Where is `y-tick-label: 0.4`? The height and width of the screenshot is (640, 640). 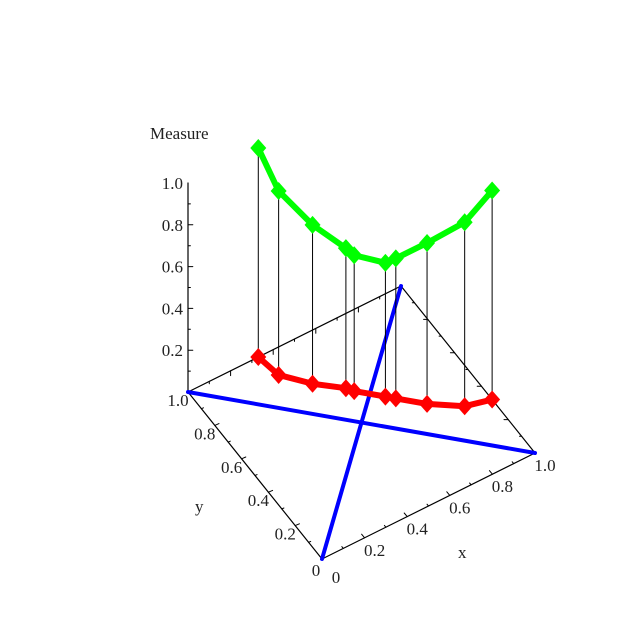
y-tick-label: 0.4 is located at coordinates (259, 500).